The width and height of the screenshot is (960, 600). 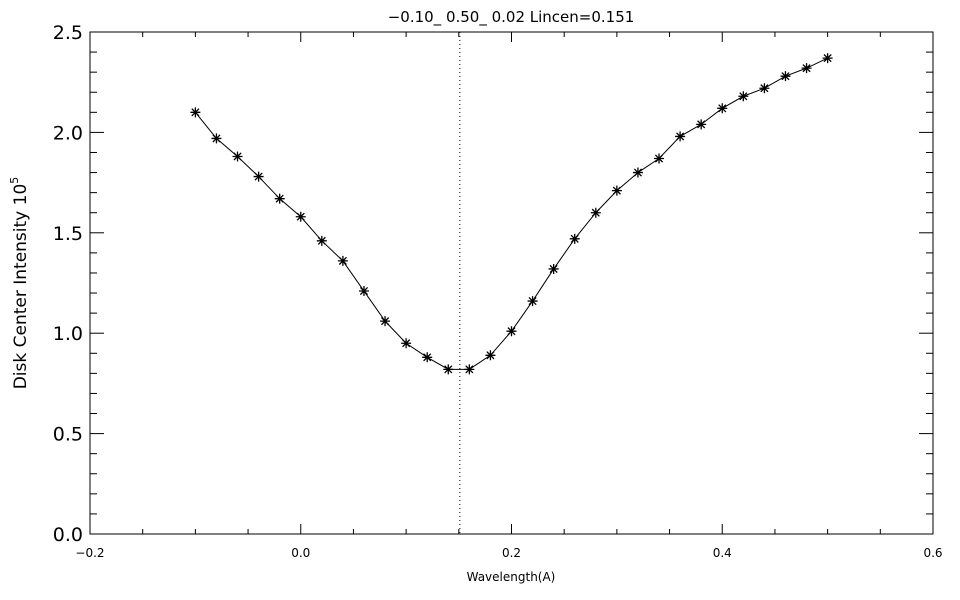 What do you see at coordinates (511, 577) in the screenshot?
I see `x-axis-label: Wavelength(A)` at bounding box center [511, 577].